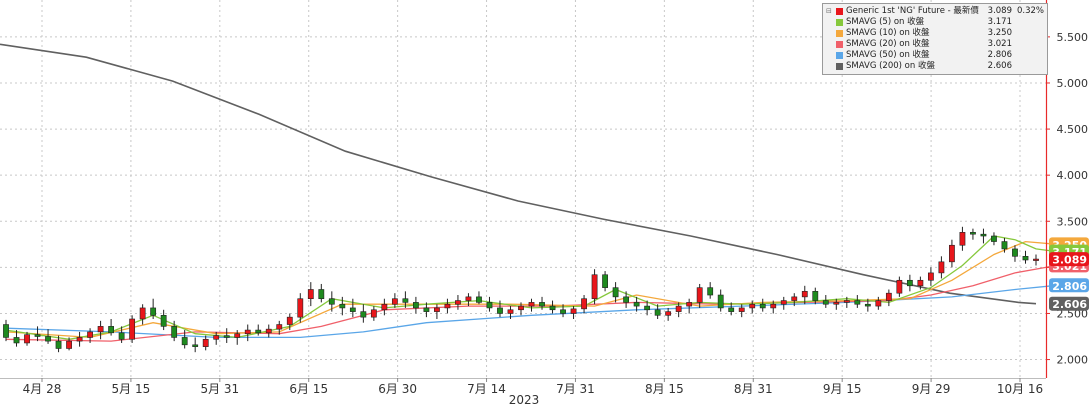  I want to click on x-tick-label: 5月 15, so click(131, 389).